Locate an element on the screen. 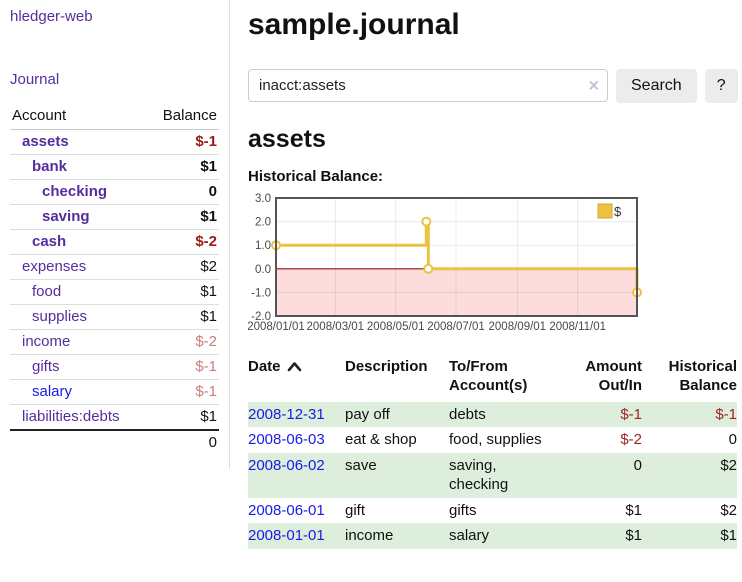  svg-text: -1.0 is located at coordinates (261, 293).